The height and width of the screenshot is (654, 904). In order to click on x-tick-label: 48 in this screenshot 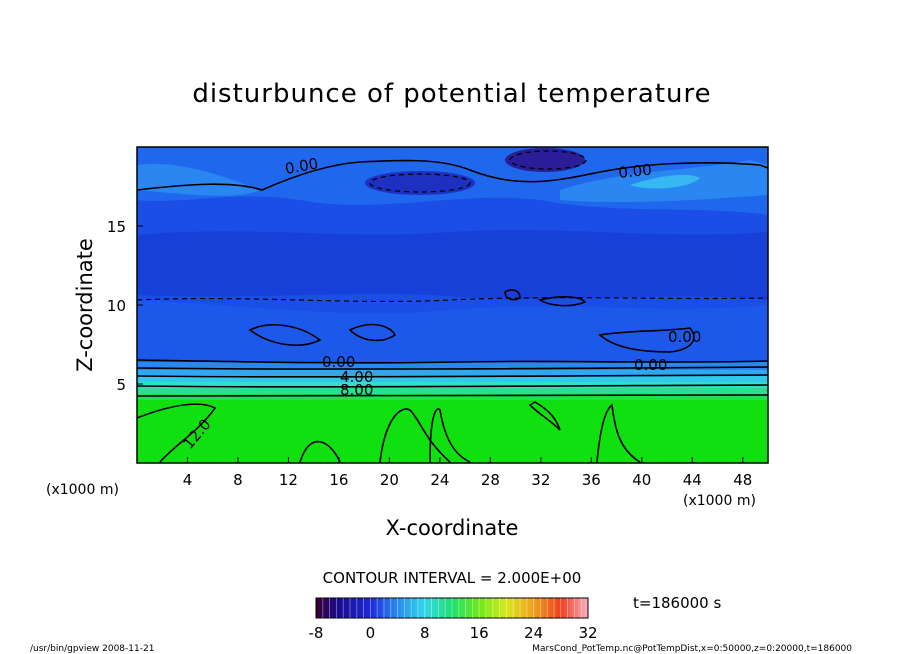, I will do `click(742, 480)`.